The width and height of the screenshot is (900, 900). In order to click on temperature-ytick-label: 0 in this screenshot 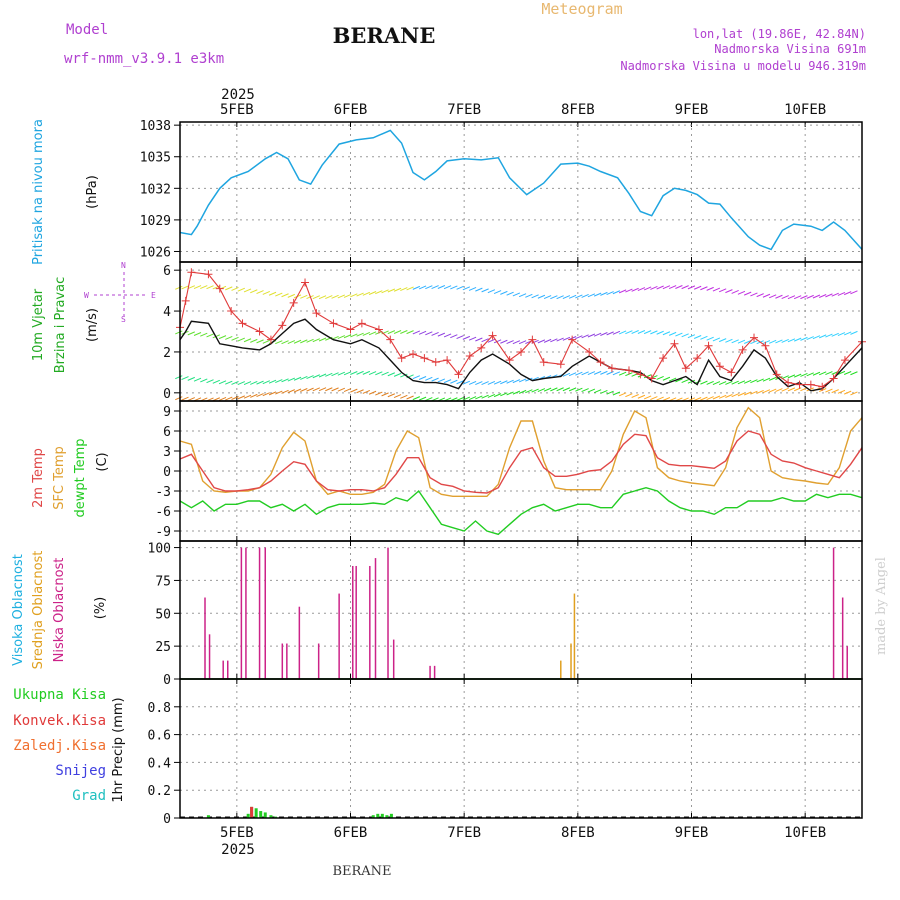, I will do `click(167, 472)`.